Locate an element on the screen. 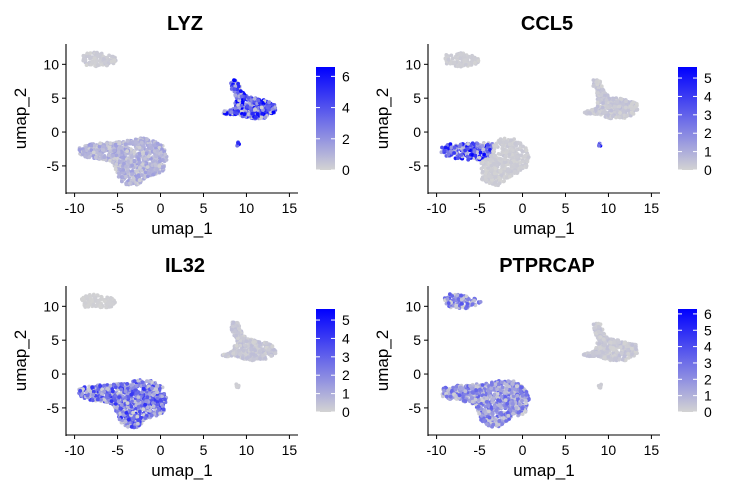 This screenshot has width=732, height=500. x-tick-label: -10 is located at coordinates (74, 450).